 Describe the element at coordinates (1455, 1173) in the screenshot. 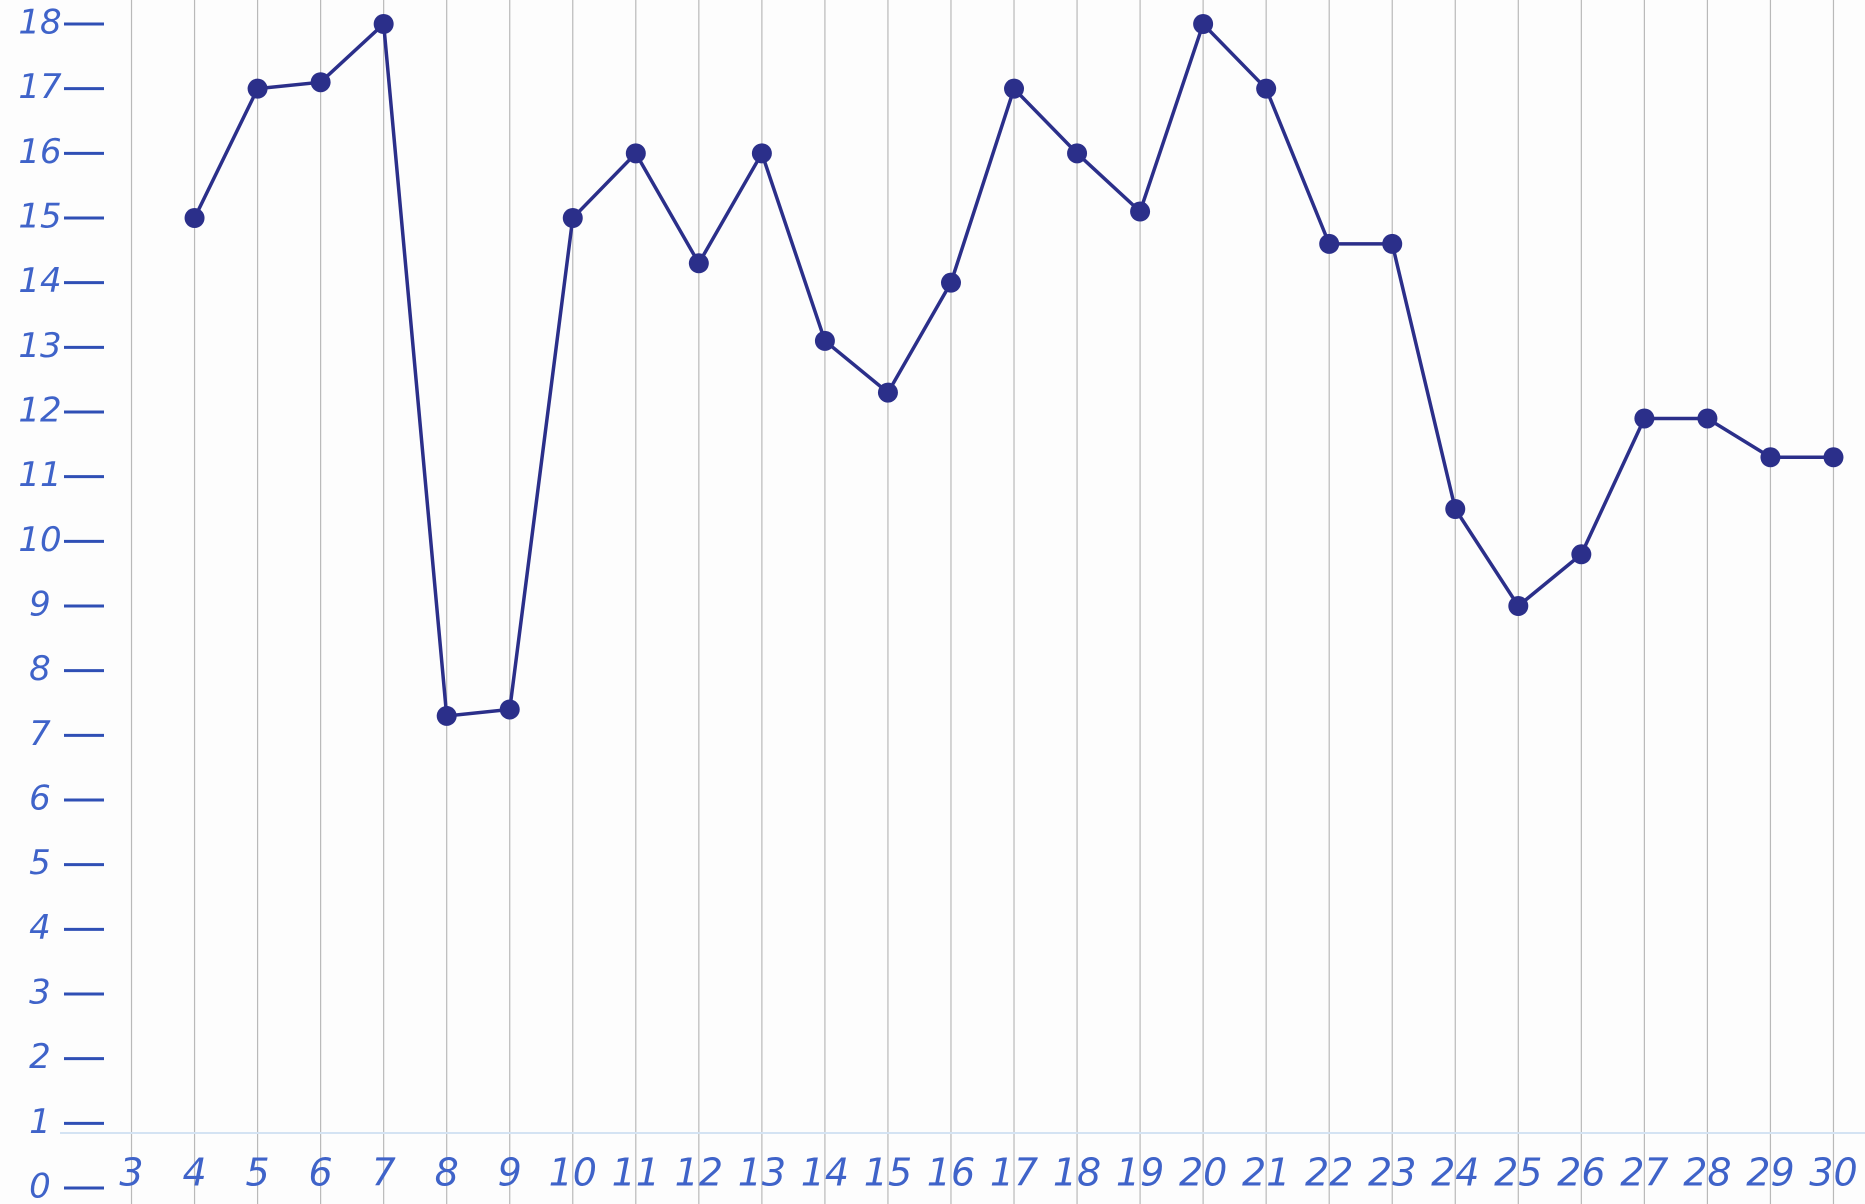

I see `x-tick-label: 24` at that location.